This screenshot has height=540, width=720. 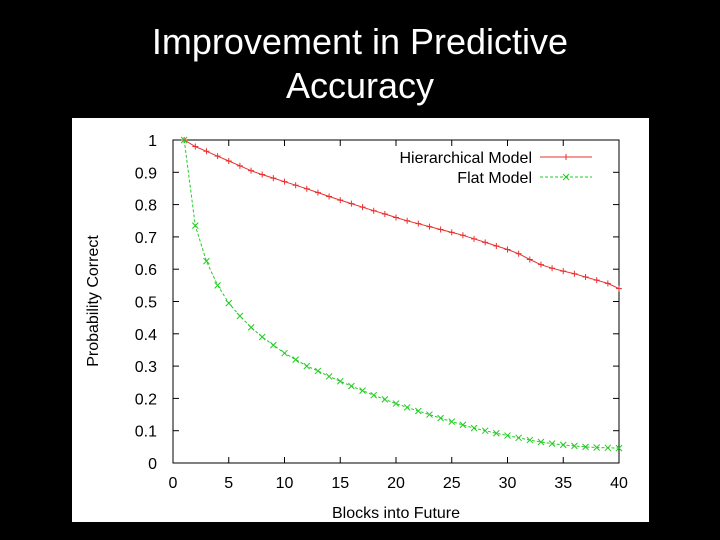 I want to click on y-tick-label: 0.7, so click(x=146, y=238).